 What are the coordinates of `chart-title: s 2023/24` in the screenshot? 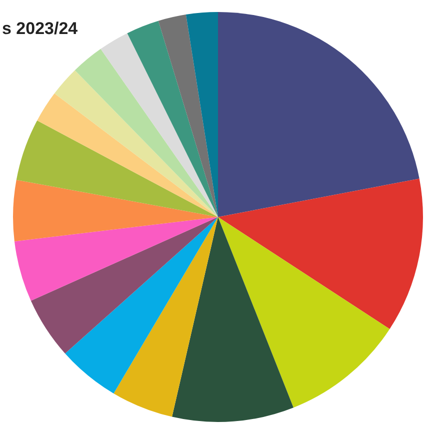 It's located at (40, 28).